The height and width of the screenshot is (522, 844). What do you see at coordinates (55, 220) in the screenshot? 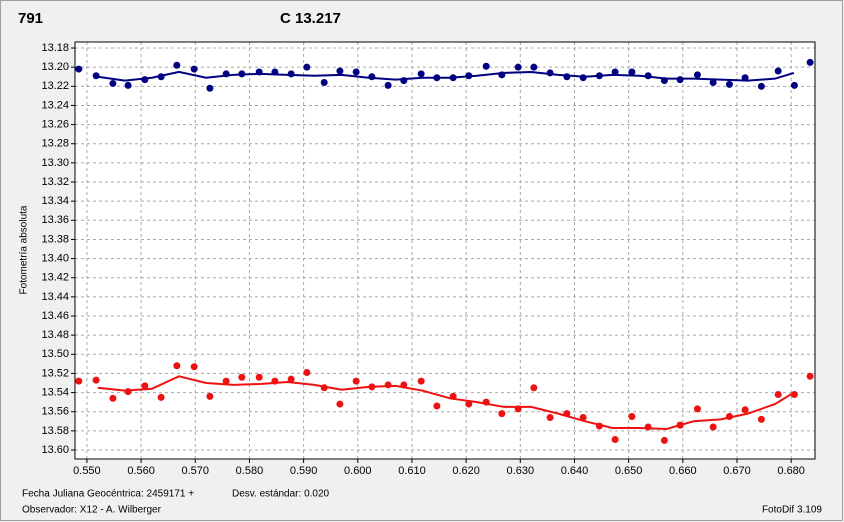
I see `y-tick-label: 13.36` at bounding box center [55, 220].